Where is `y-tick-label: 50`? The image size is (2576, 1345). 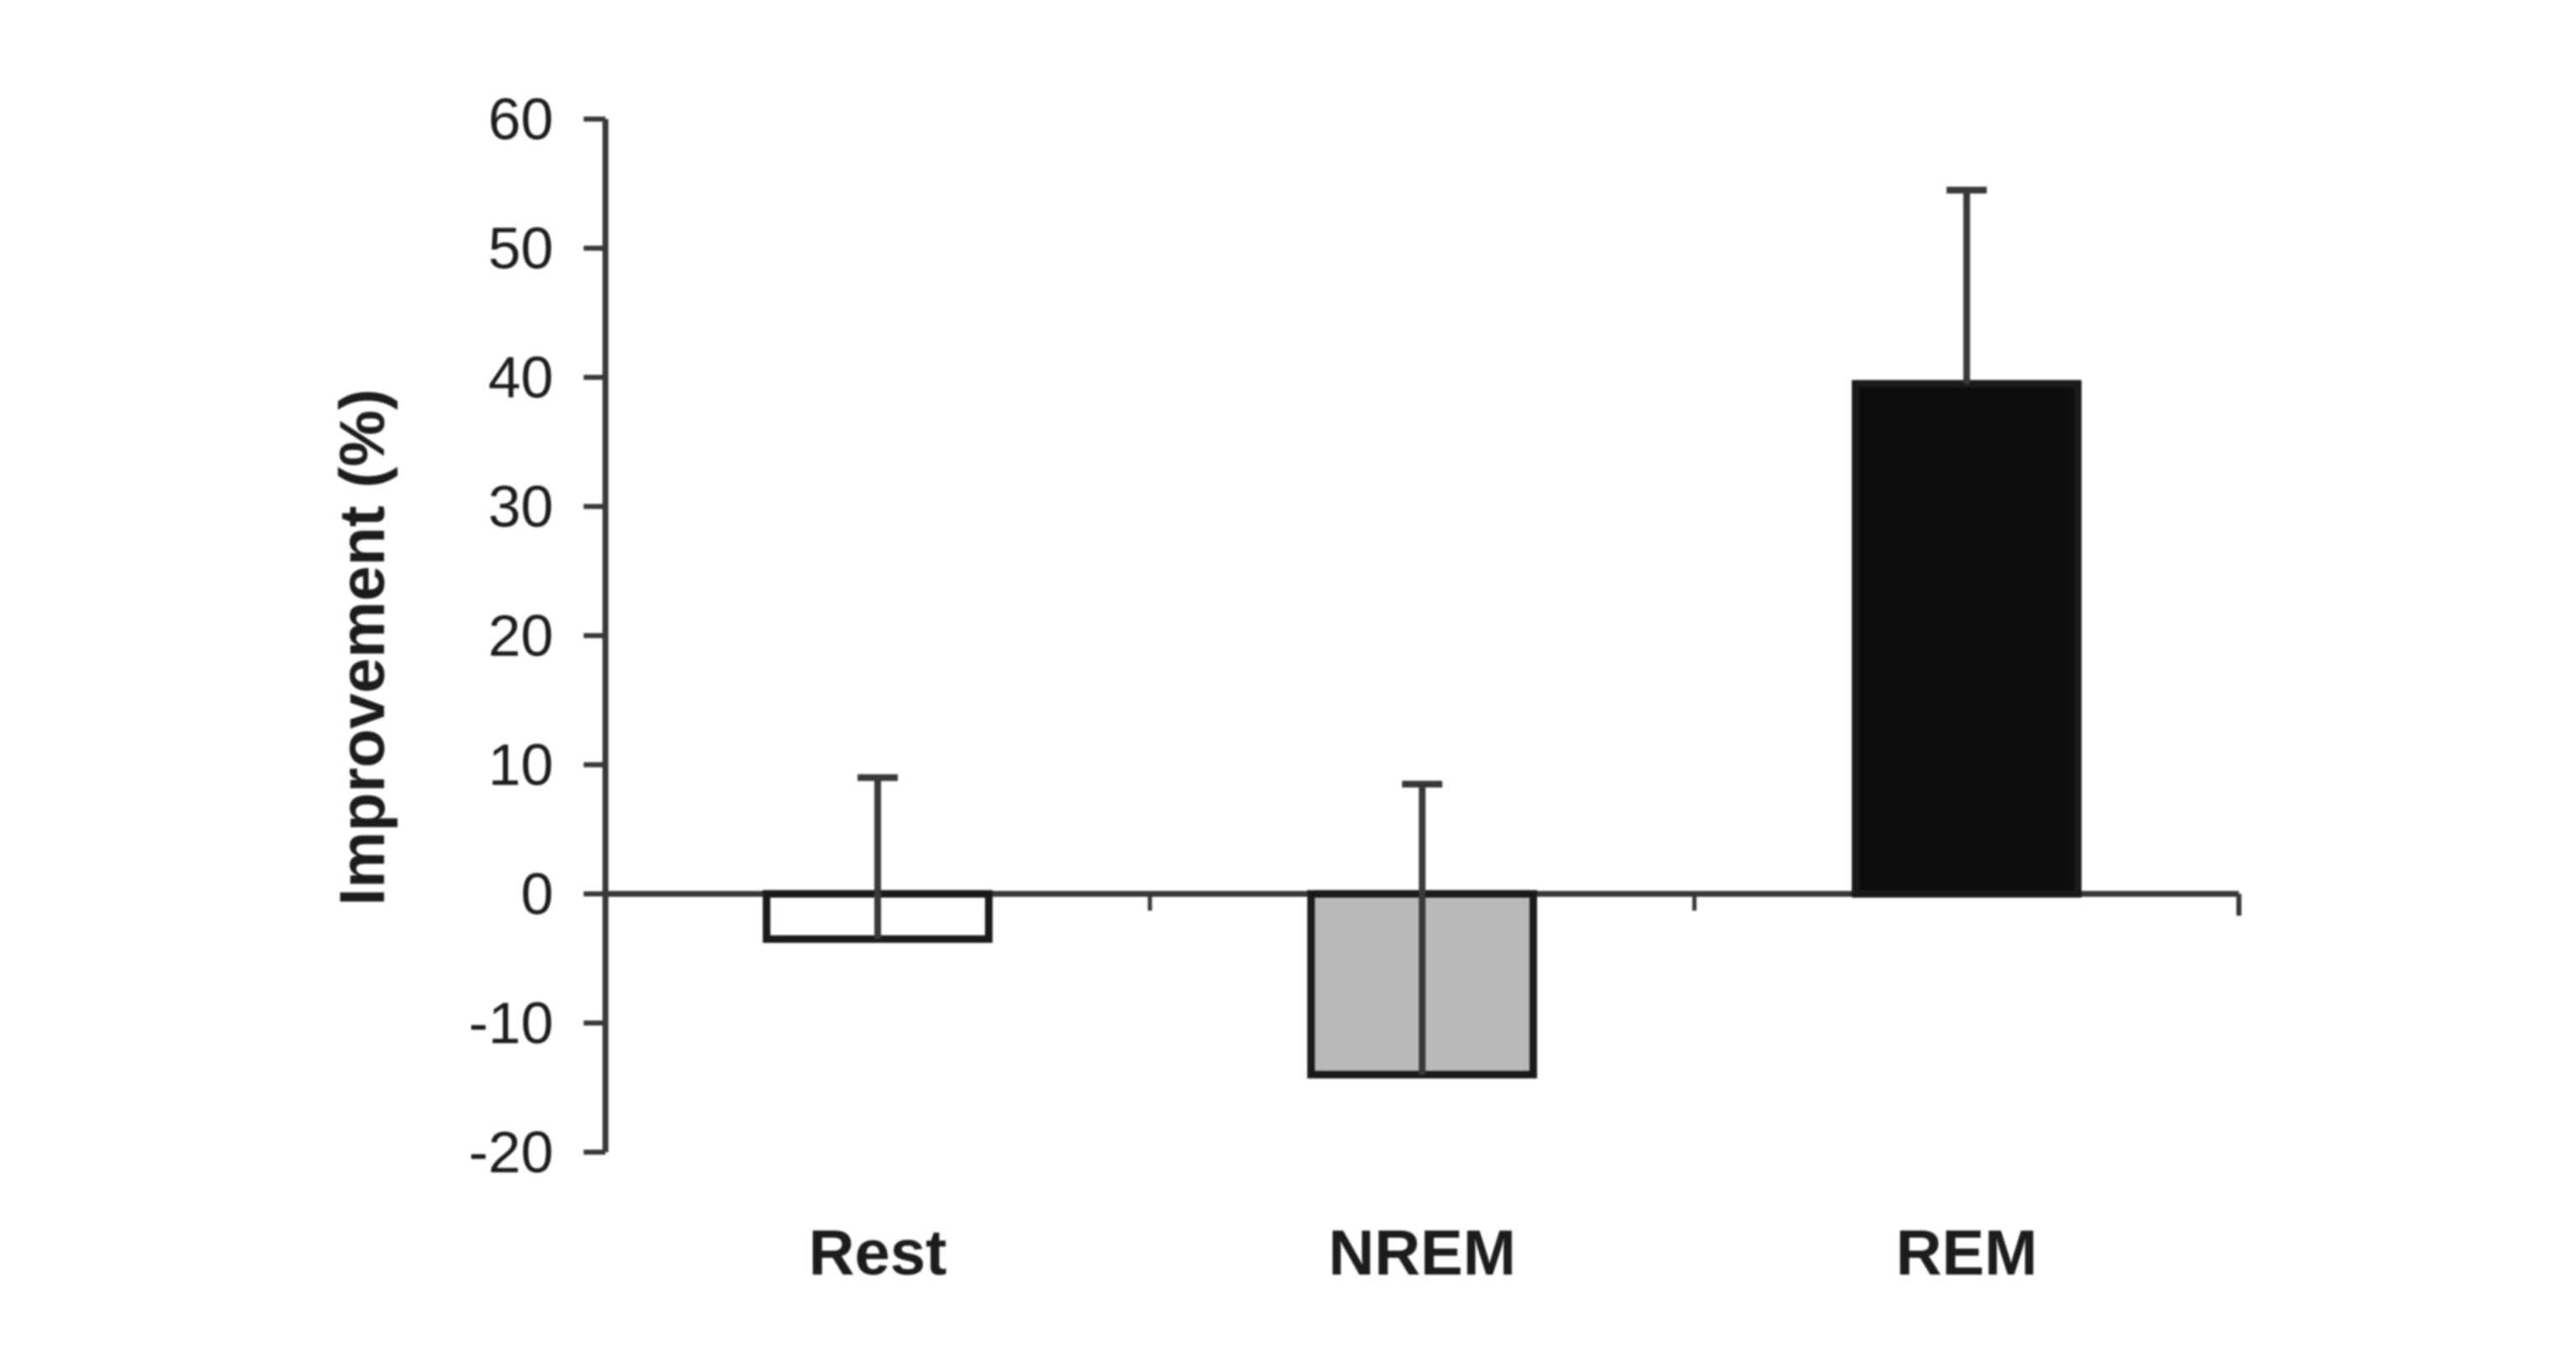 y-tick-label: 50 is located at coordinates (520, 248).